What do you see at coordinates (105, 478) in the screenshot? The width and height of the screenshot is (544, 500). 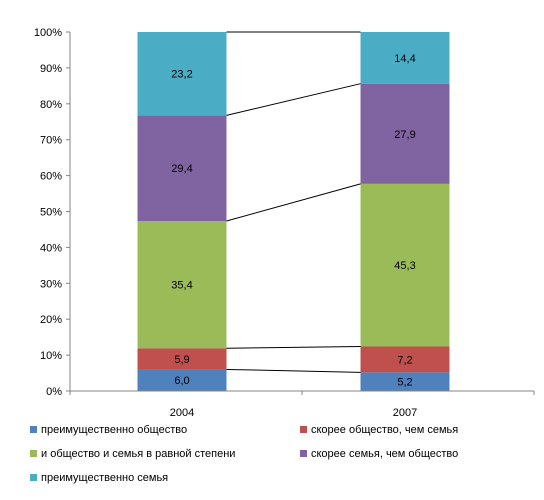 I see `legend-label: преимущественно семья` at bounding box center [105, 478].